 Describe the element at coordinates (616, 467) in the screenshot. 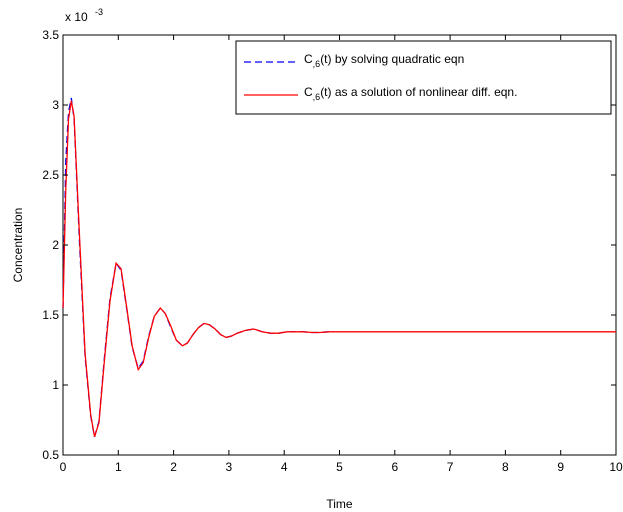

I see `x-tick-label: 10` at that location.